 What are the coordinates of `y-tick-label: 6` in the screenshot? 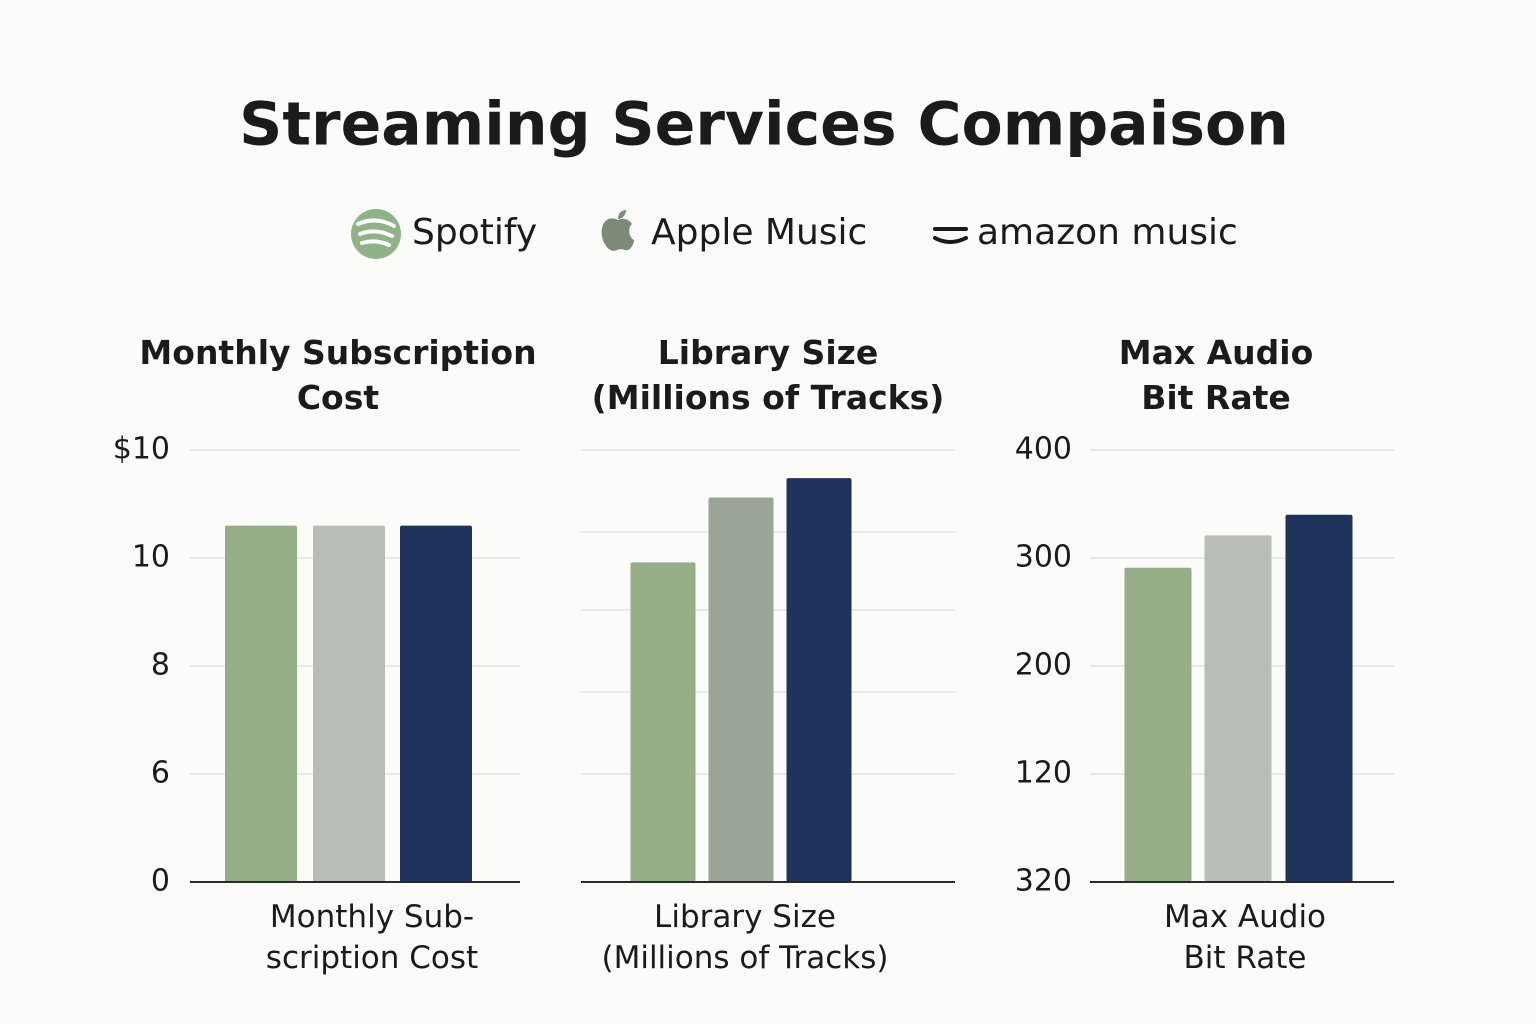 It's located at (160, 773).